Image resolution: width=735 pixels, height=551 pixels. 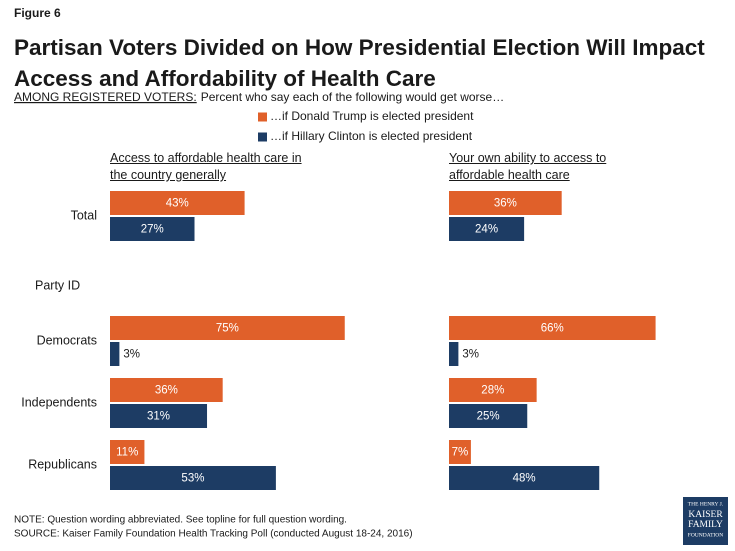 I want to click on category-label: Independents, so click(x=59, y=402).